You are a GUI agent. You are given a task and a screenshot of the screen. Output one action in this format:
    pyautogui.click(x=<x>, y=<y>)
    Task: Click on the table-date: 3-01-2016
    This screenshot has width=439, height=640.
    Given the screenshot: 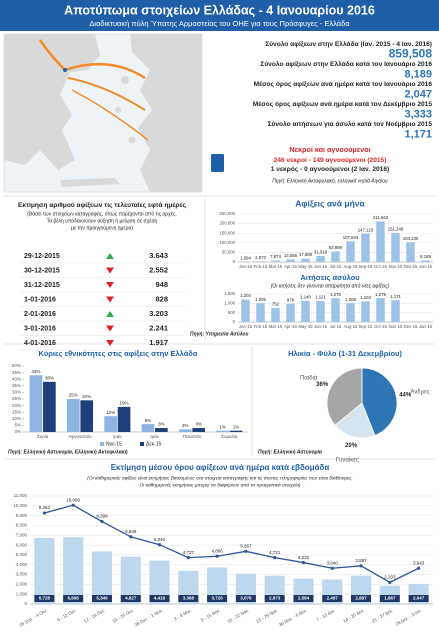 What is the action you would take?
    pyautogui.click(x=40, y=328)
    